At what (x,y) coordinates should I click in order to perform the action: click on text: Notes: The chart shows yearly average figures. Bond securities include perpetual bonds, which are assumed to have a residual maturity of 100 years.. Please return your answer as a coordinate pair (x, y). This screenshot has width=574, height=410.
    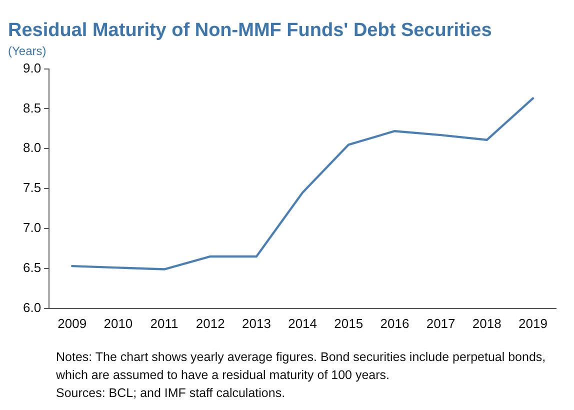
    Looking at the image, I should click on (301, 366).